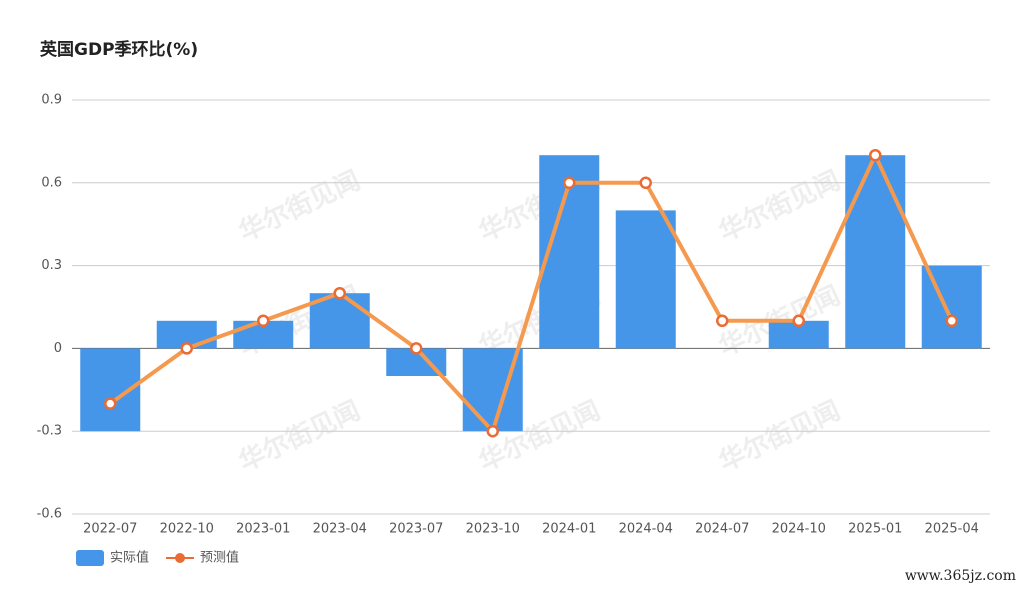 The width and height of the screenshot is (1024, 590). What do you see at coordinates (219, 558) in the screenshot?
I see `legend-label: 预测值` at bounding box center [219, 558].